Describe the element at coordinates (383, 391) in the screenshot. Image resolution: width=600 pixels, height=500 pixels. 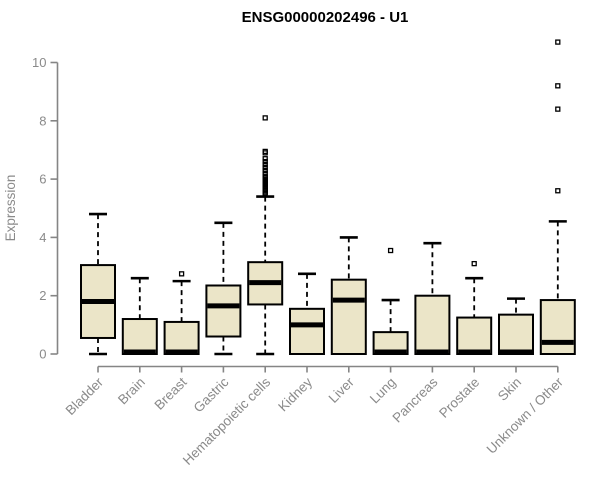
I see `x-tick-label-lung: Lung` at that location.